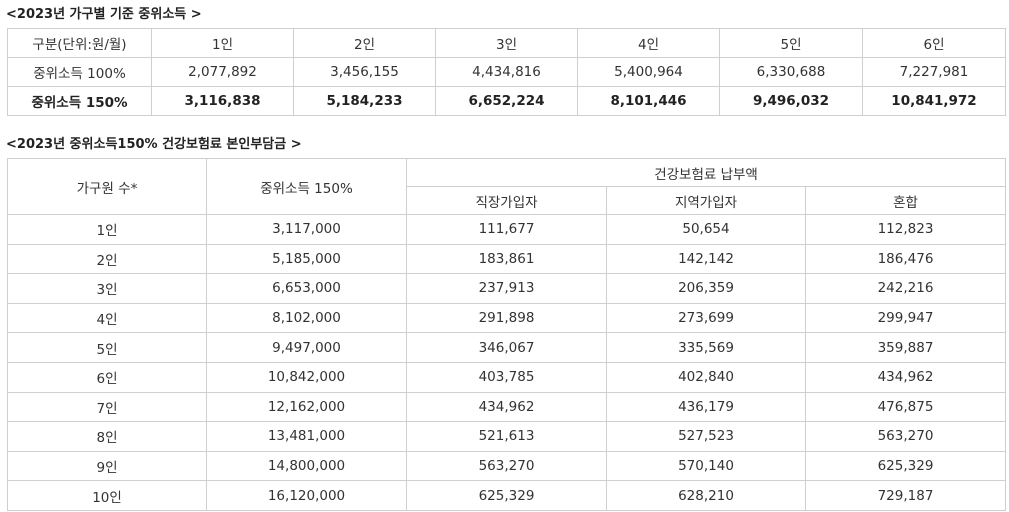 The height and width of the screenshot is (512, 1009). What do you see at coordinates (79, 72) in the screenshot?
I see `row-label: 중위소득 100%` at bounding box center [79, 72].